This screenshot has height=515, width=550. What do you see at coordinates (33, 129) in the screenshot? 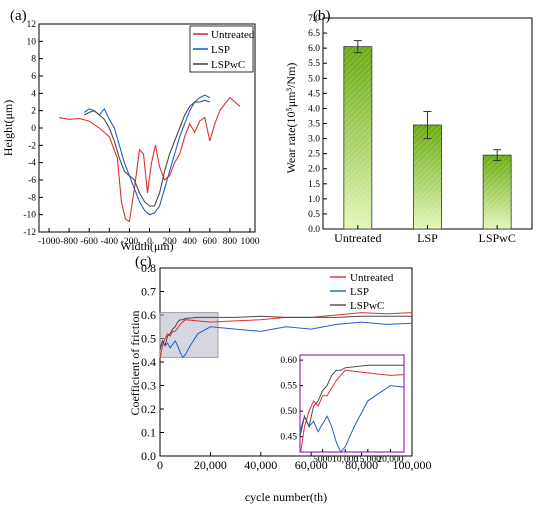
I see `y-tick-label: 0` at bounding box center [33, 129].